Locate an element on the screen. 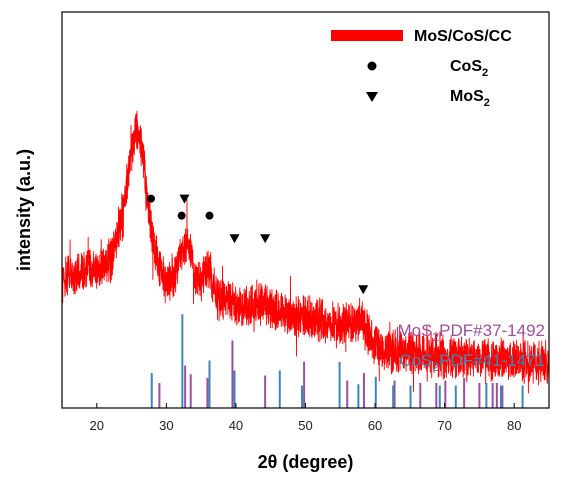 This screenshot has height=484, width=566. x-tick-label: 30 is located at coordinates (166, 425).